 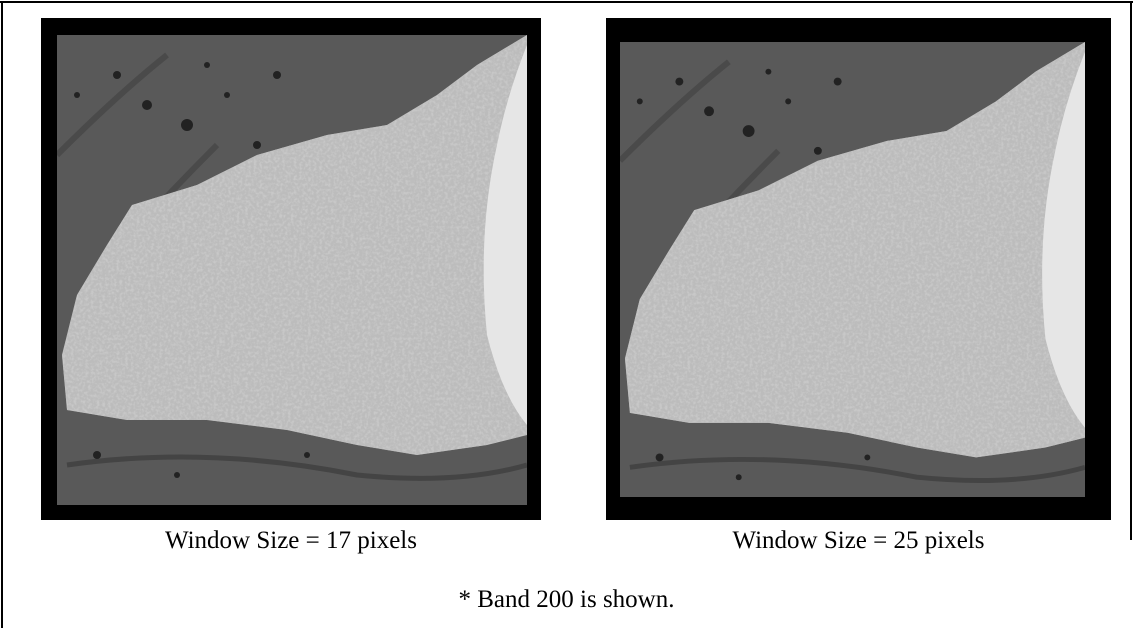 I want to click on figure-note: * Band 200 is shown., so click(x=566, y=599).